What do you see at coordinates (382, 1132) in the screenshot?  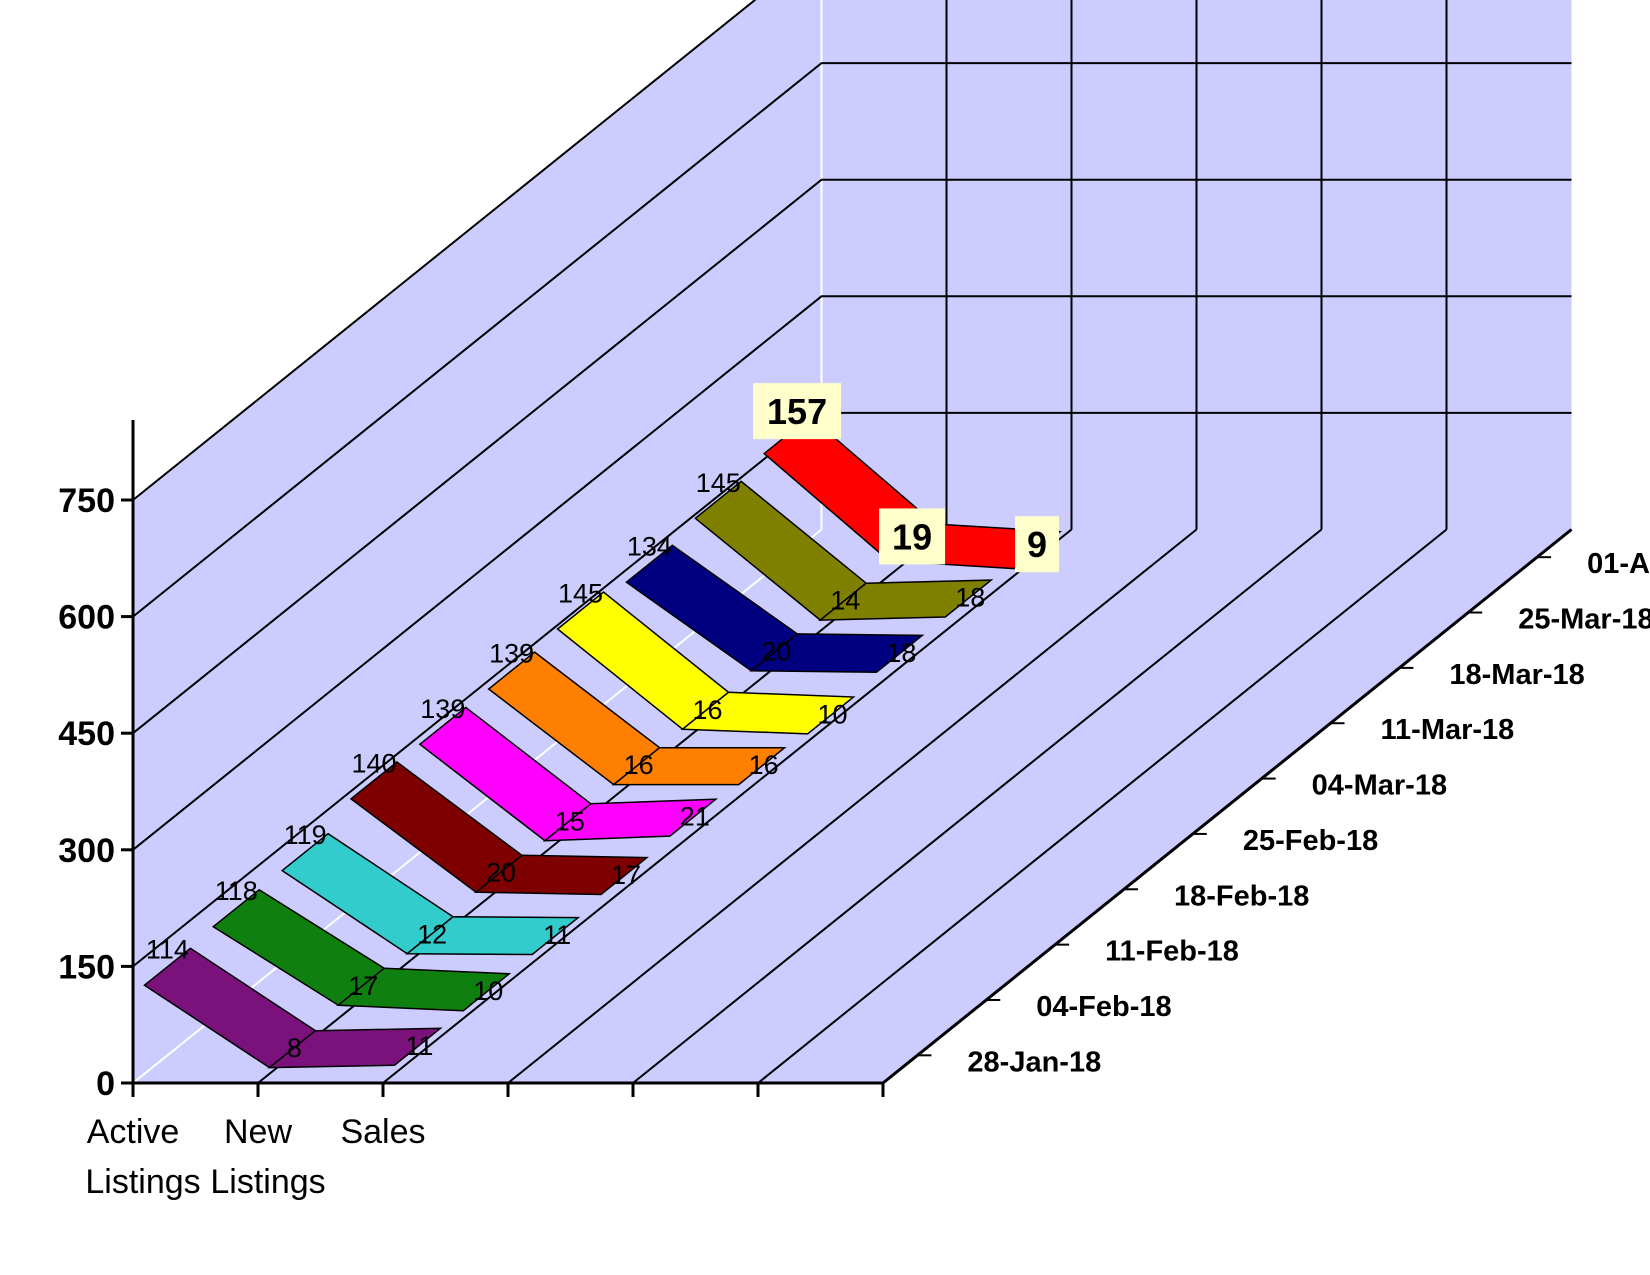 I see `category-label: Sales` at bounding box center [382, 1132].